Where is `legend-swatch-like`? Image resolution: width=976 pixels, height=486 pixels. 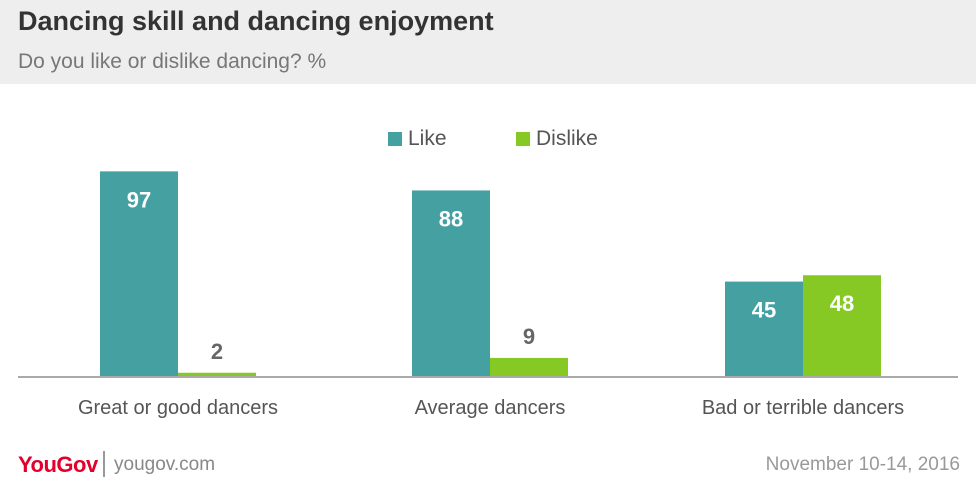 legend-swatch-like is located at coordinates (395, 139).